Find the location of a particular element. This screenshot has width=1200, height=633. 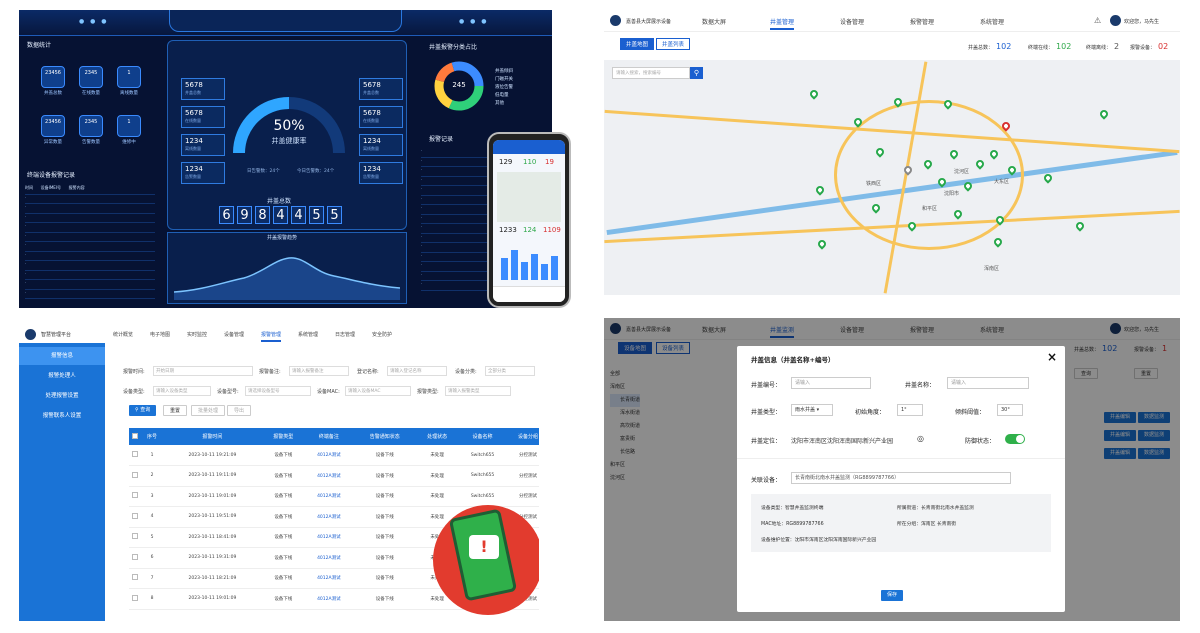

nav-item: 安全防护 is located at coordinates (382, 335).